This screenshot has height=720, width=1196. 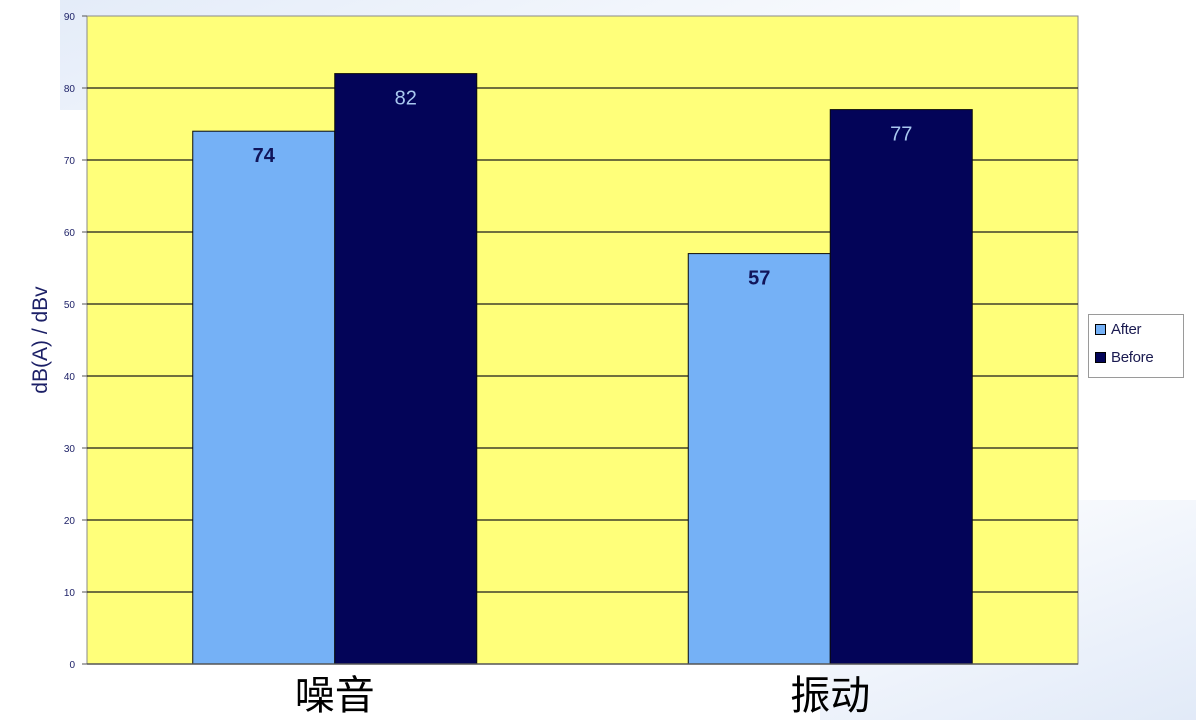 I want to click on y-tick-label: 40, so click(x=70, y=377).